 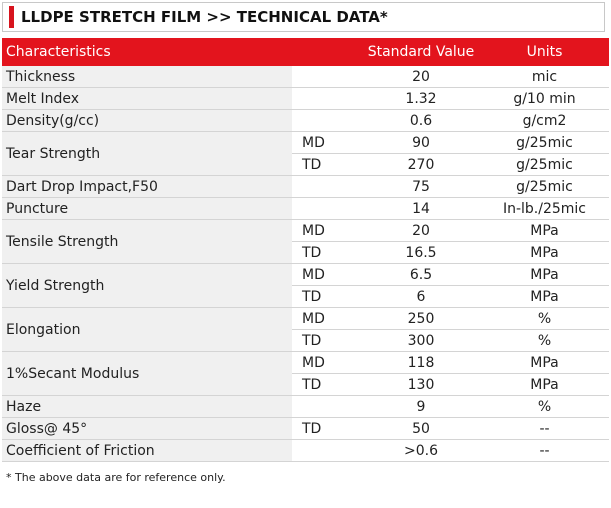 I want to click on table-row: Dart Drop Impact,F50 75 g/25mic, so click(x=305, y=186).